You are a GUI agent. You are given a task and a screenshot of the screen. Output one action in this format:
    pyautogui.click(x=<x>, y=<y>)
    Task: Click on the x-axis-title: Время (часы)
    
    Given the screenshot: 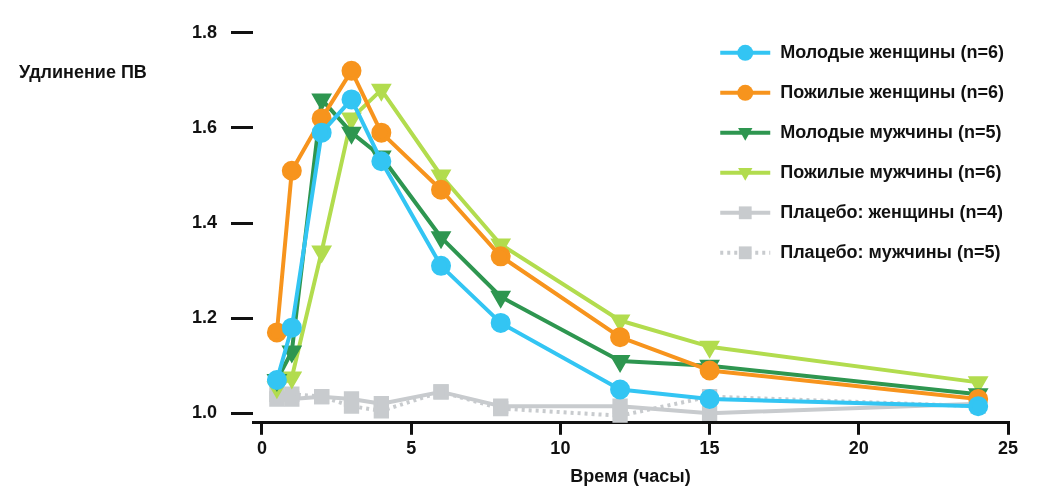 What is the action you would take?
    pyautogui.click(x=630, y=476)
    